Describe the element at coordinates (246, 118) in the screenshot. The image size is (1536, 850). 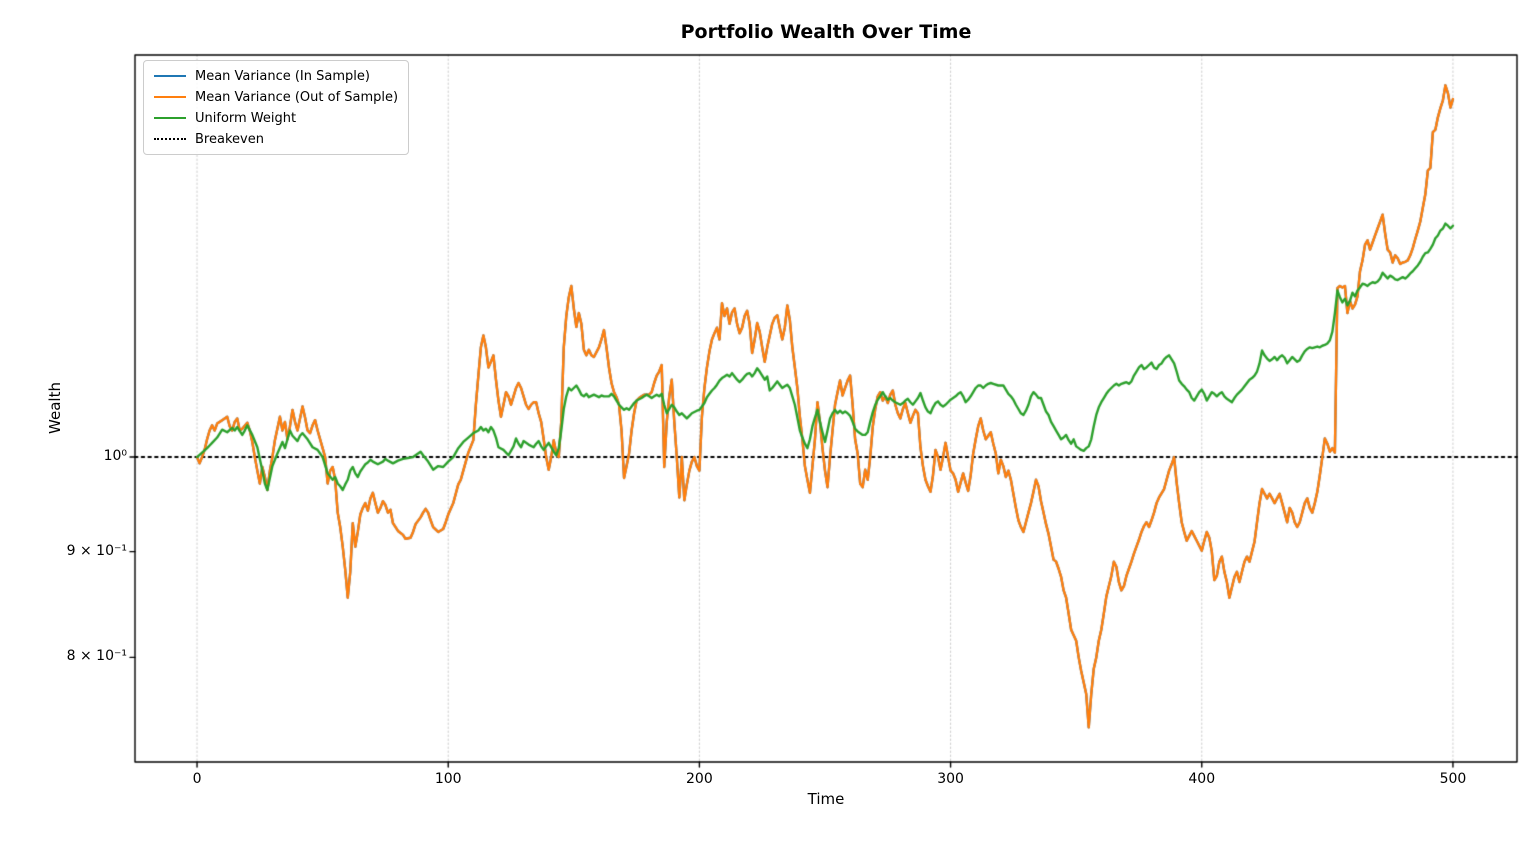
I see `legend-item-label: Uniform Weight` at that location.